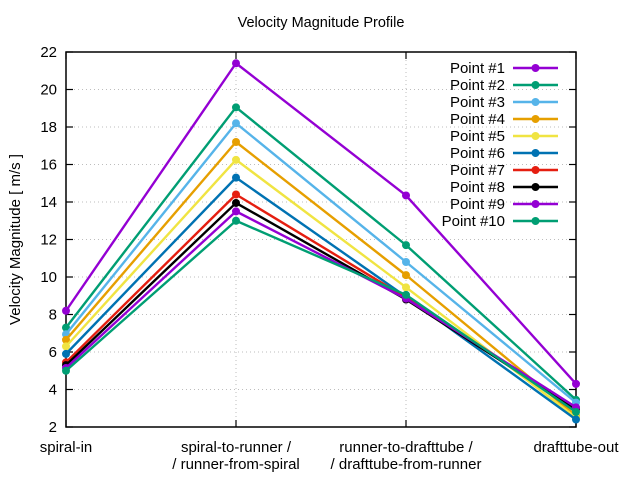 This screenshot has height=485, width=640. I want to click on y-tick-label: 10, so click(48, 277).